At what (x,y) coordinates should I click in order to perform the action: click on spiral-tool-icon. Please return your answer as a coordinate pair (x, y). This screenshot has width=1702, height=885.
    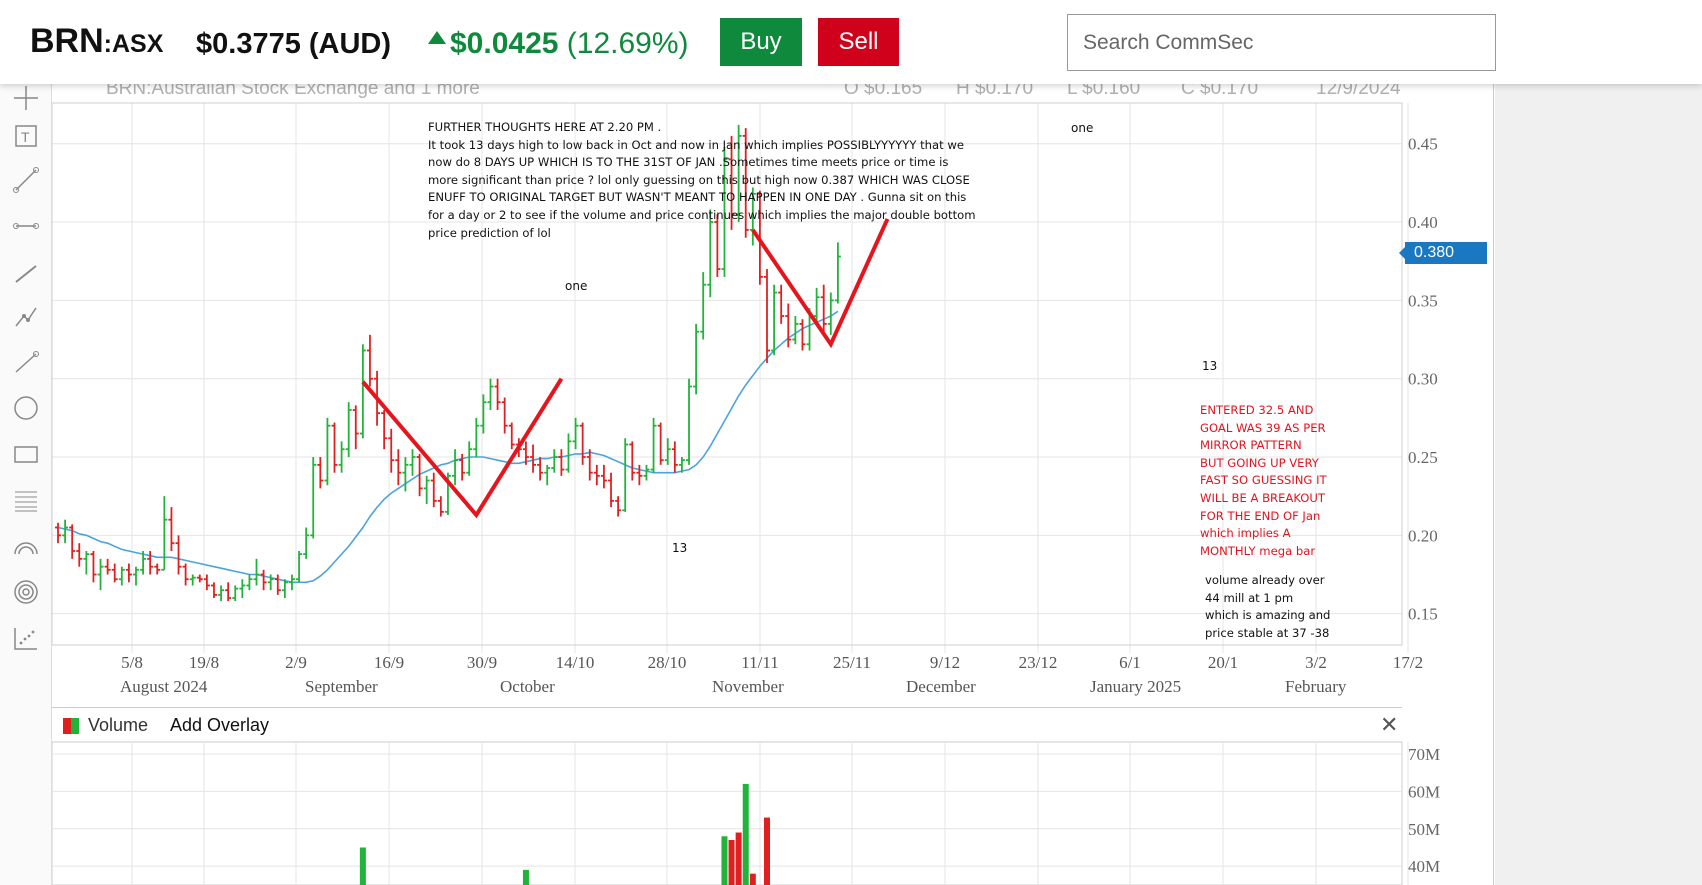
    Looking at the image, I should click on (26, 592).